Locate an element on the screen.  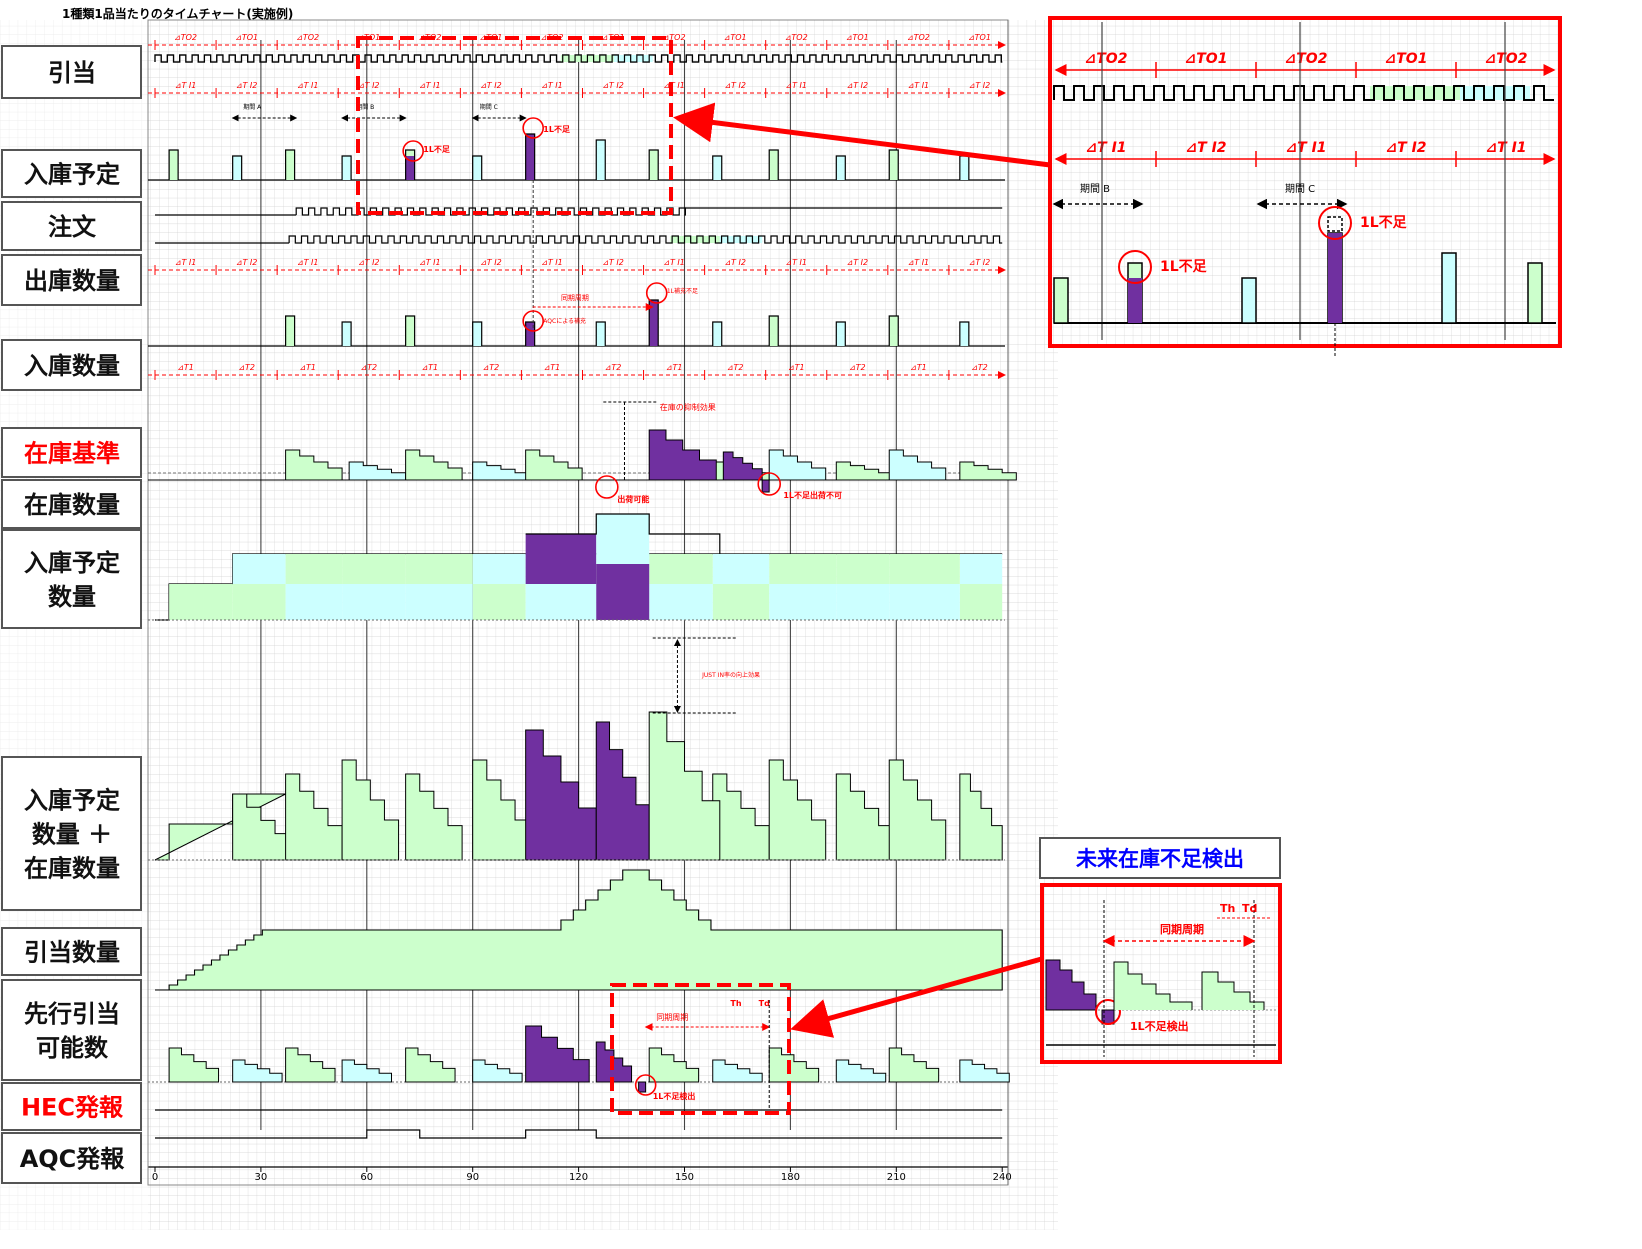
zoom-dash-box is located at coordinates (1335, 224).